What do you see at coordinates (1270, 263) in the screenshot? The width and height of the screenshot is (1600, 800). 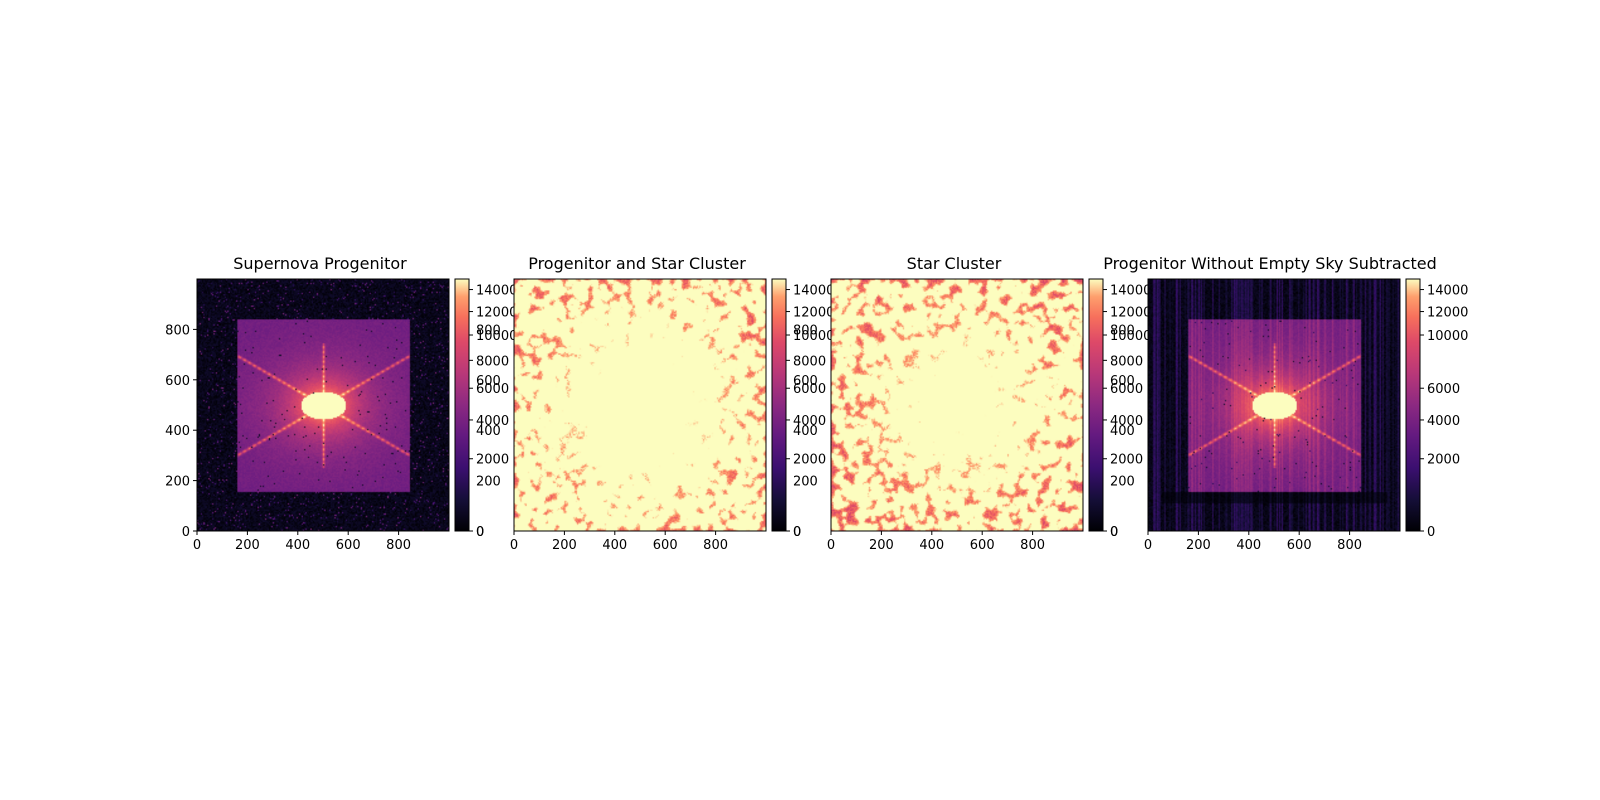 I see `panel-title: Progenitor Without Empty Sky Subtracted` at bounding box center [1270, 263].